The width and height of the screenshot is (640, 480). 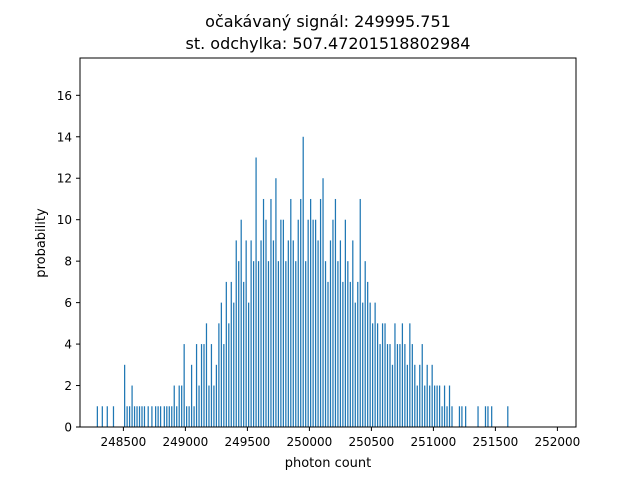 What do you see at coordinates (68, 386) in the screenshot?
I see `y-tick-label: 2` at bounding box center [68, 386].